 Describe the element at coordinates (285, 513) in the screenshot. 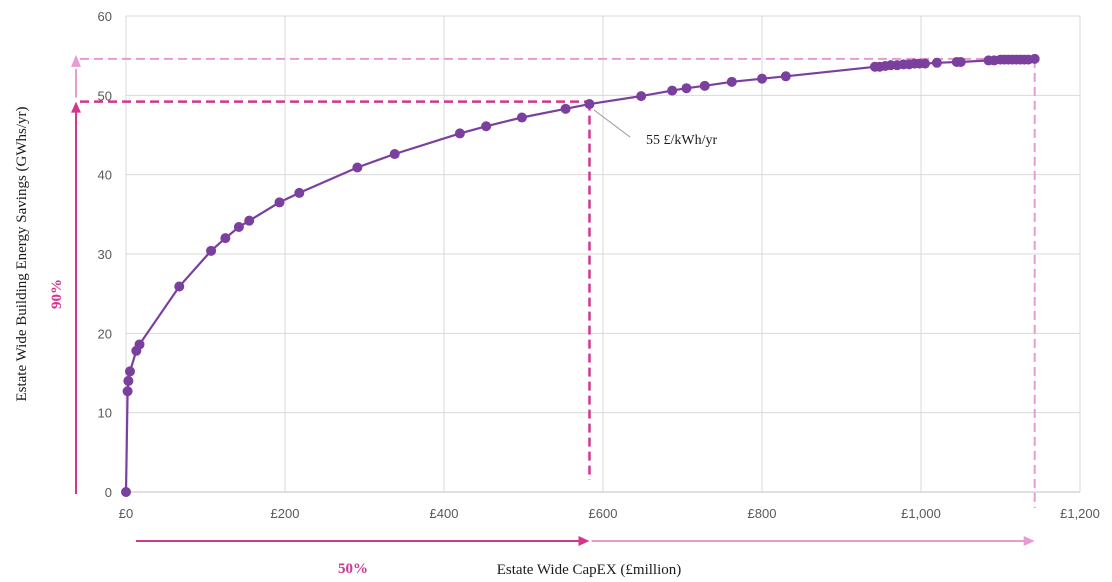

I see `x-tick-label: £200` at that location.